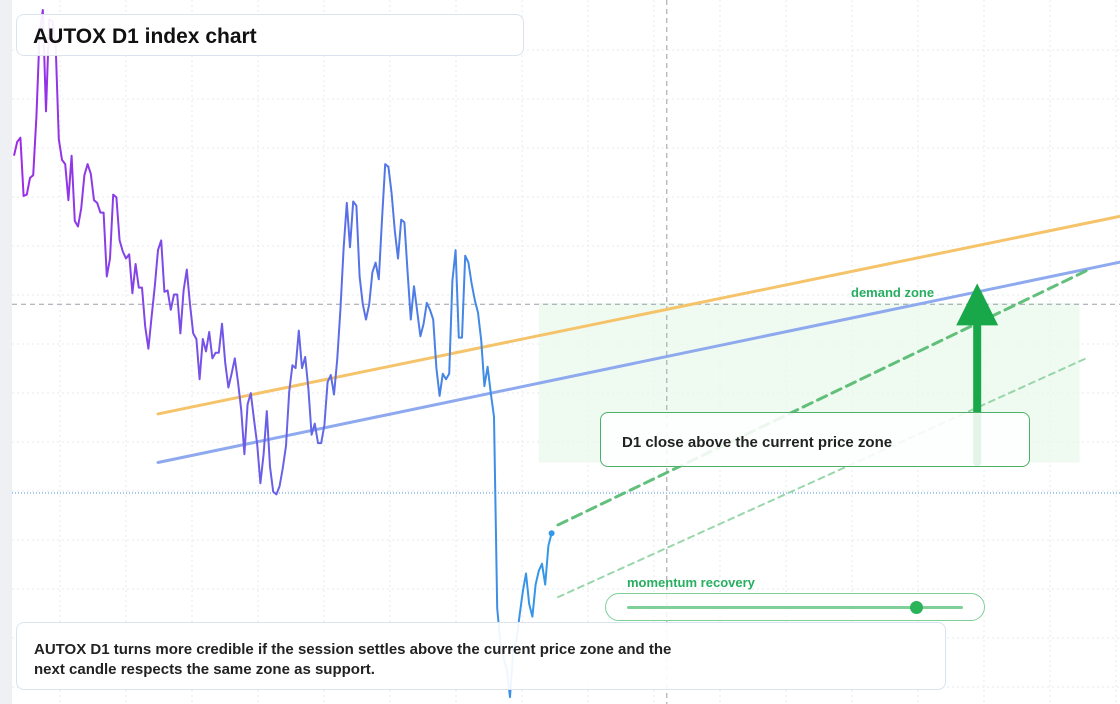  What do you see at coordinates (6, 352) in the screenshot?
I see `y-axis-strip` at bounding box center [6, 352].